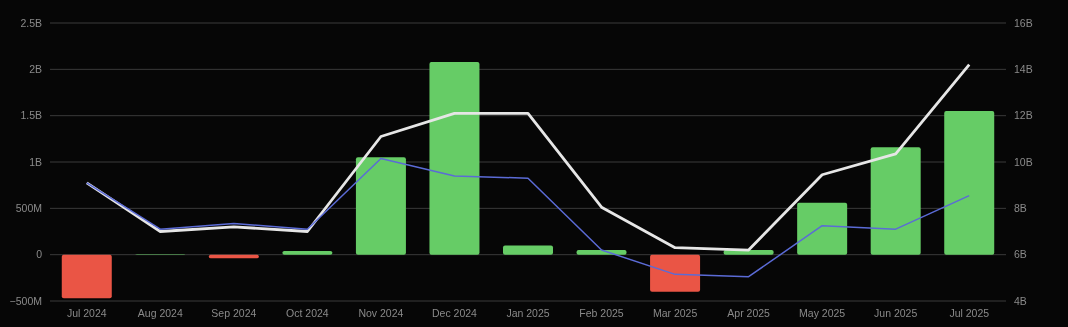 This screenshot has width=1068, height=327. Describe the element at coordinates (1023, 69) in the screenshot. I see `y2-tick-label: 14B` at that location.